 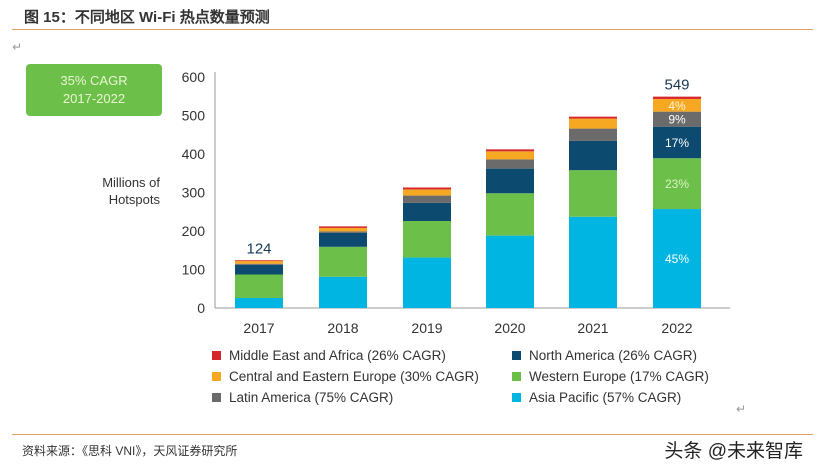 What do you see at coordinates (94, 80) in the screenshot?
I see `badge-line1: 35% CAGR` at bounding box center [94, 80].